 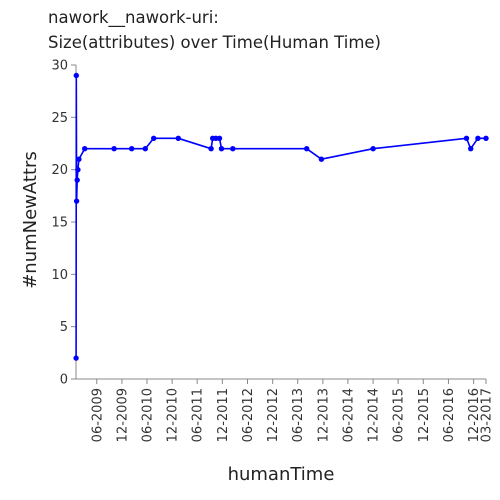 What do you see at coordinates (323, 415) in the screenshot?
I see `x-tick-label: 12-2013` at bounding box center [323, 415].